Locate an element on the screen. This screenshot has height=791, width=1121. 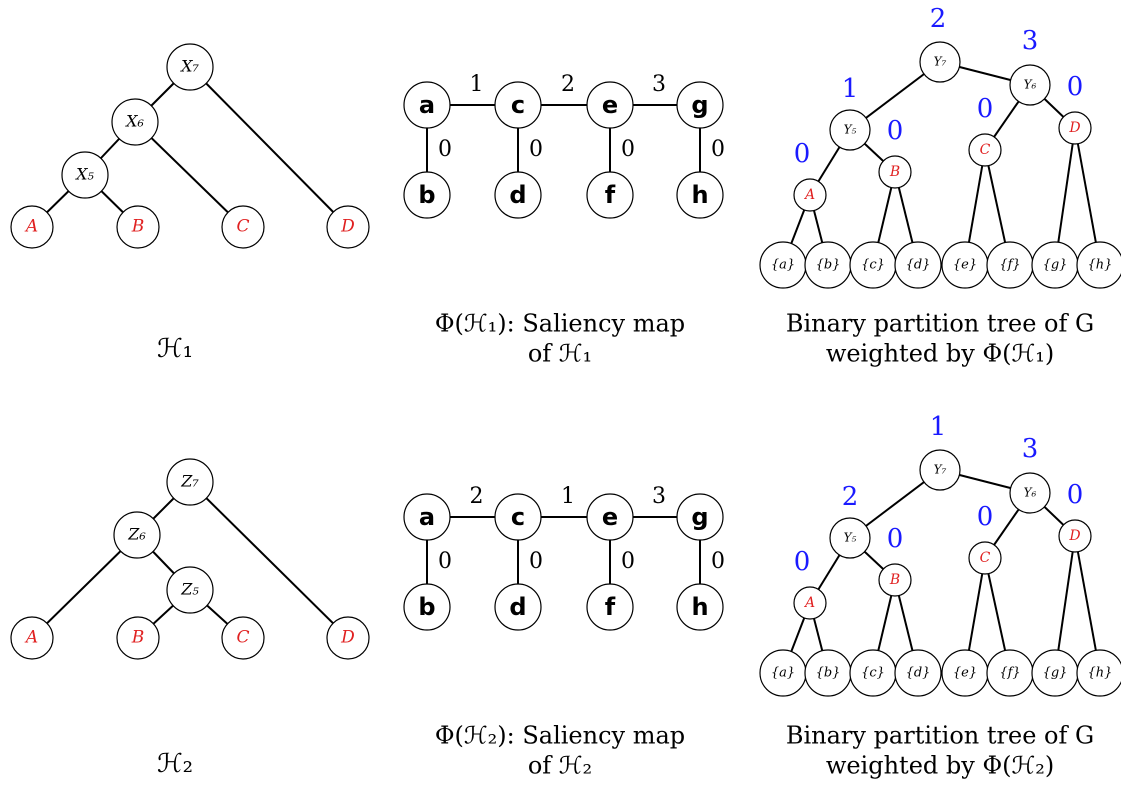
caption: ℋ₂ is located at coordinates (175, 764).